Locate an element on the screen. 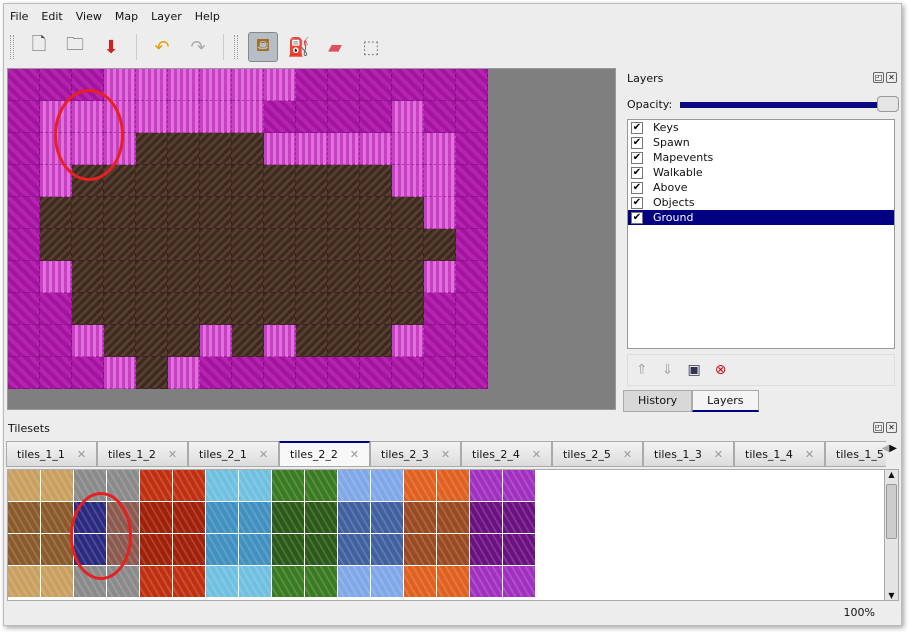  menu-help: Help is located at coordinates (207, 16).